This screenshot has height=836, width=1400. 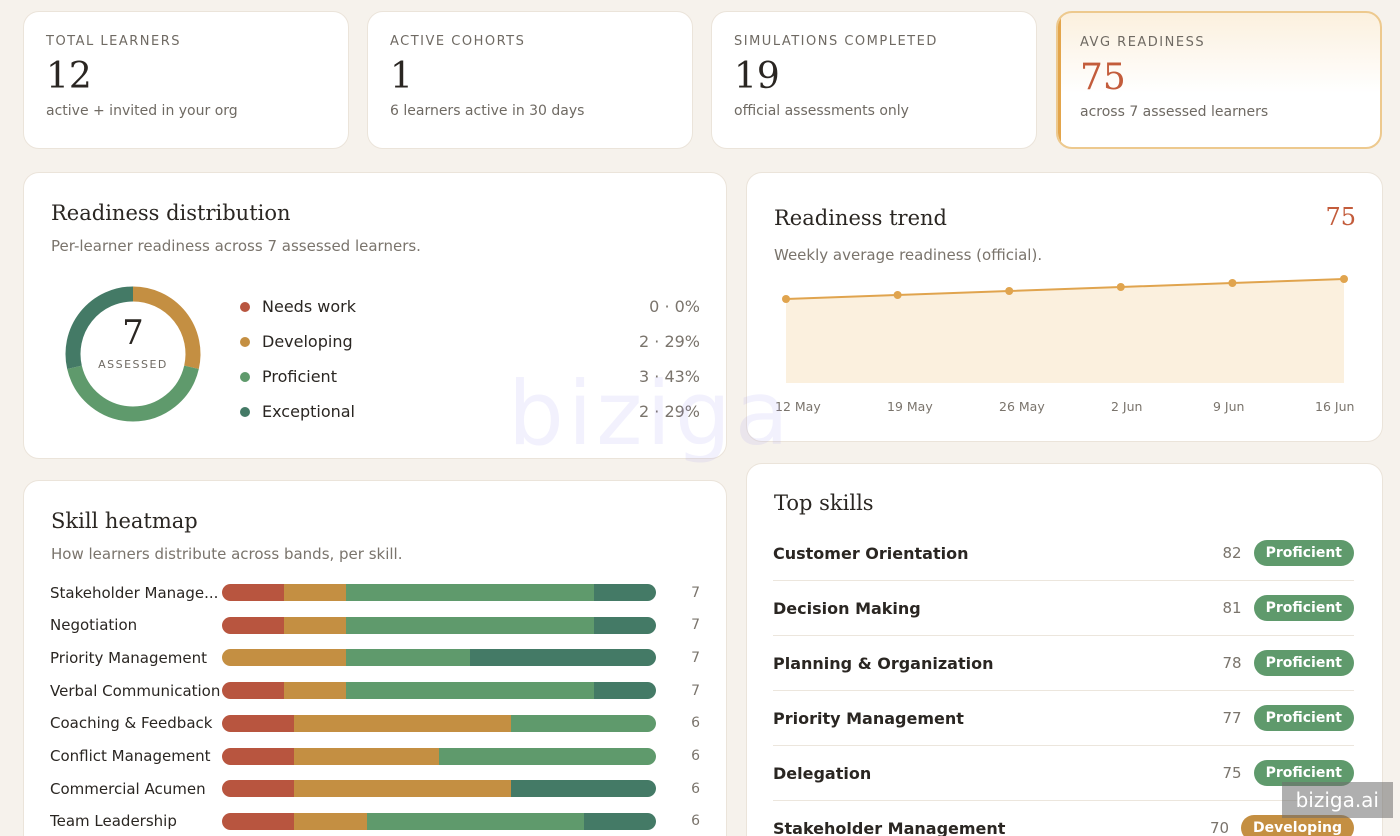 I want to click on heatmap-row: Priority Management 7, so click(x=375, y=657).